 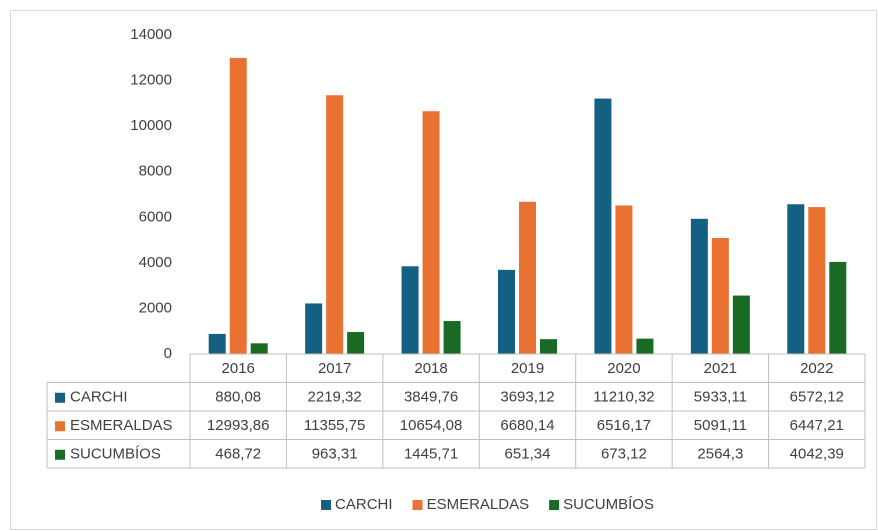 What do you see at coordinates (816, 368) in the screenshot?
I see `x-tick-label: 2022` at bounding box center [816, 368].